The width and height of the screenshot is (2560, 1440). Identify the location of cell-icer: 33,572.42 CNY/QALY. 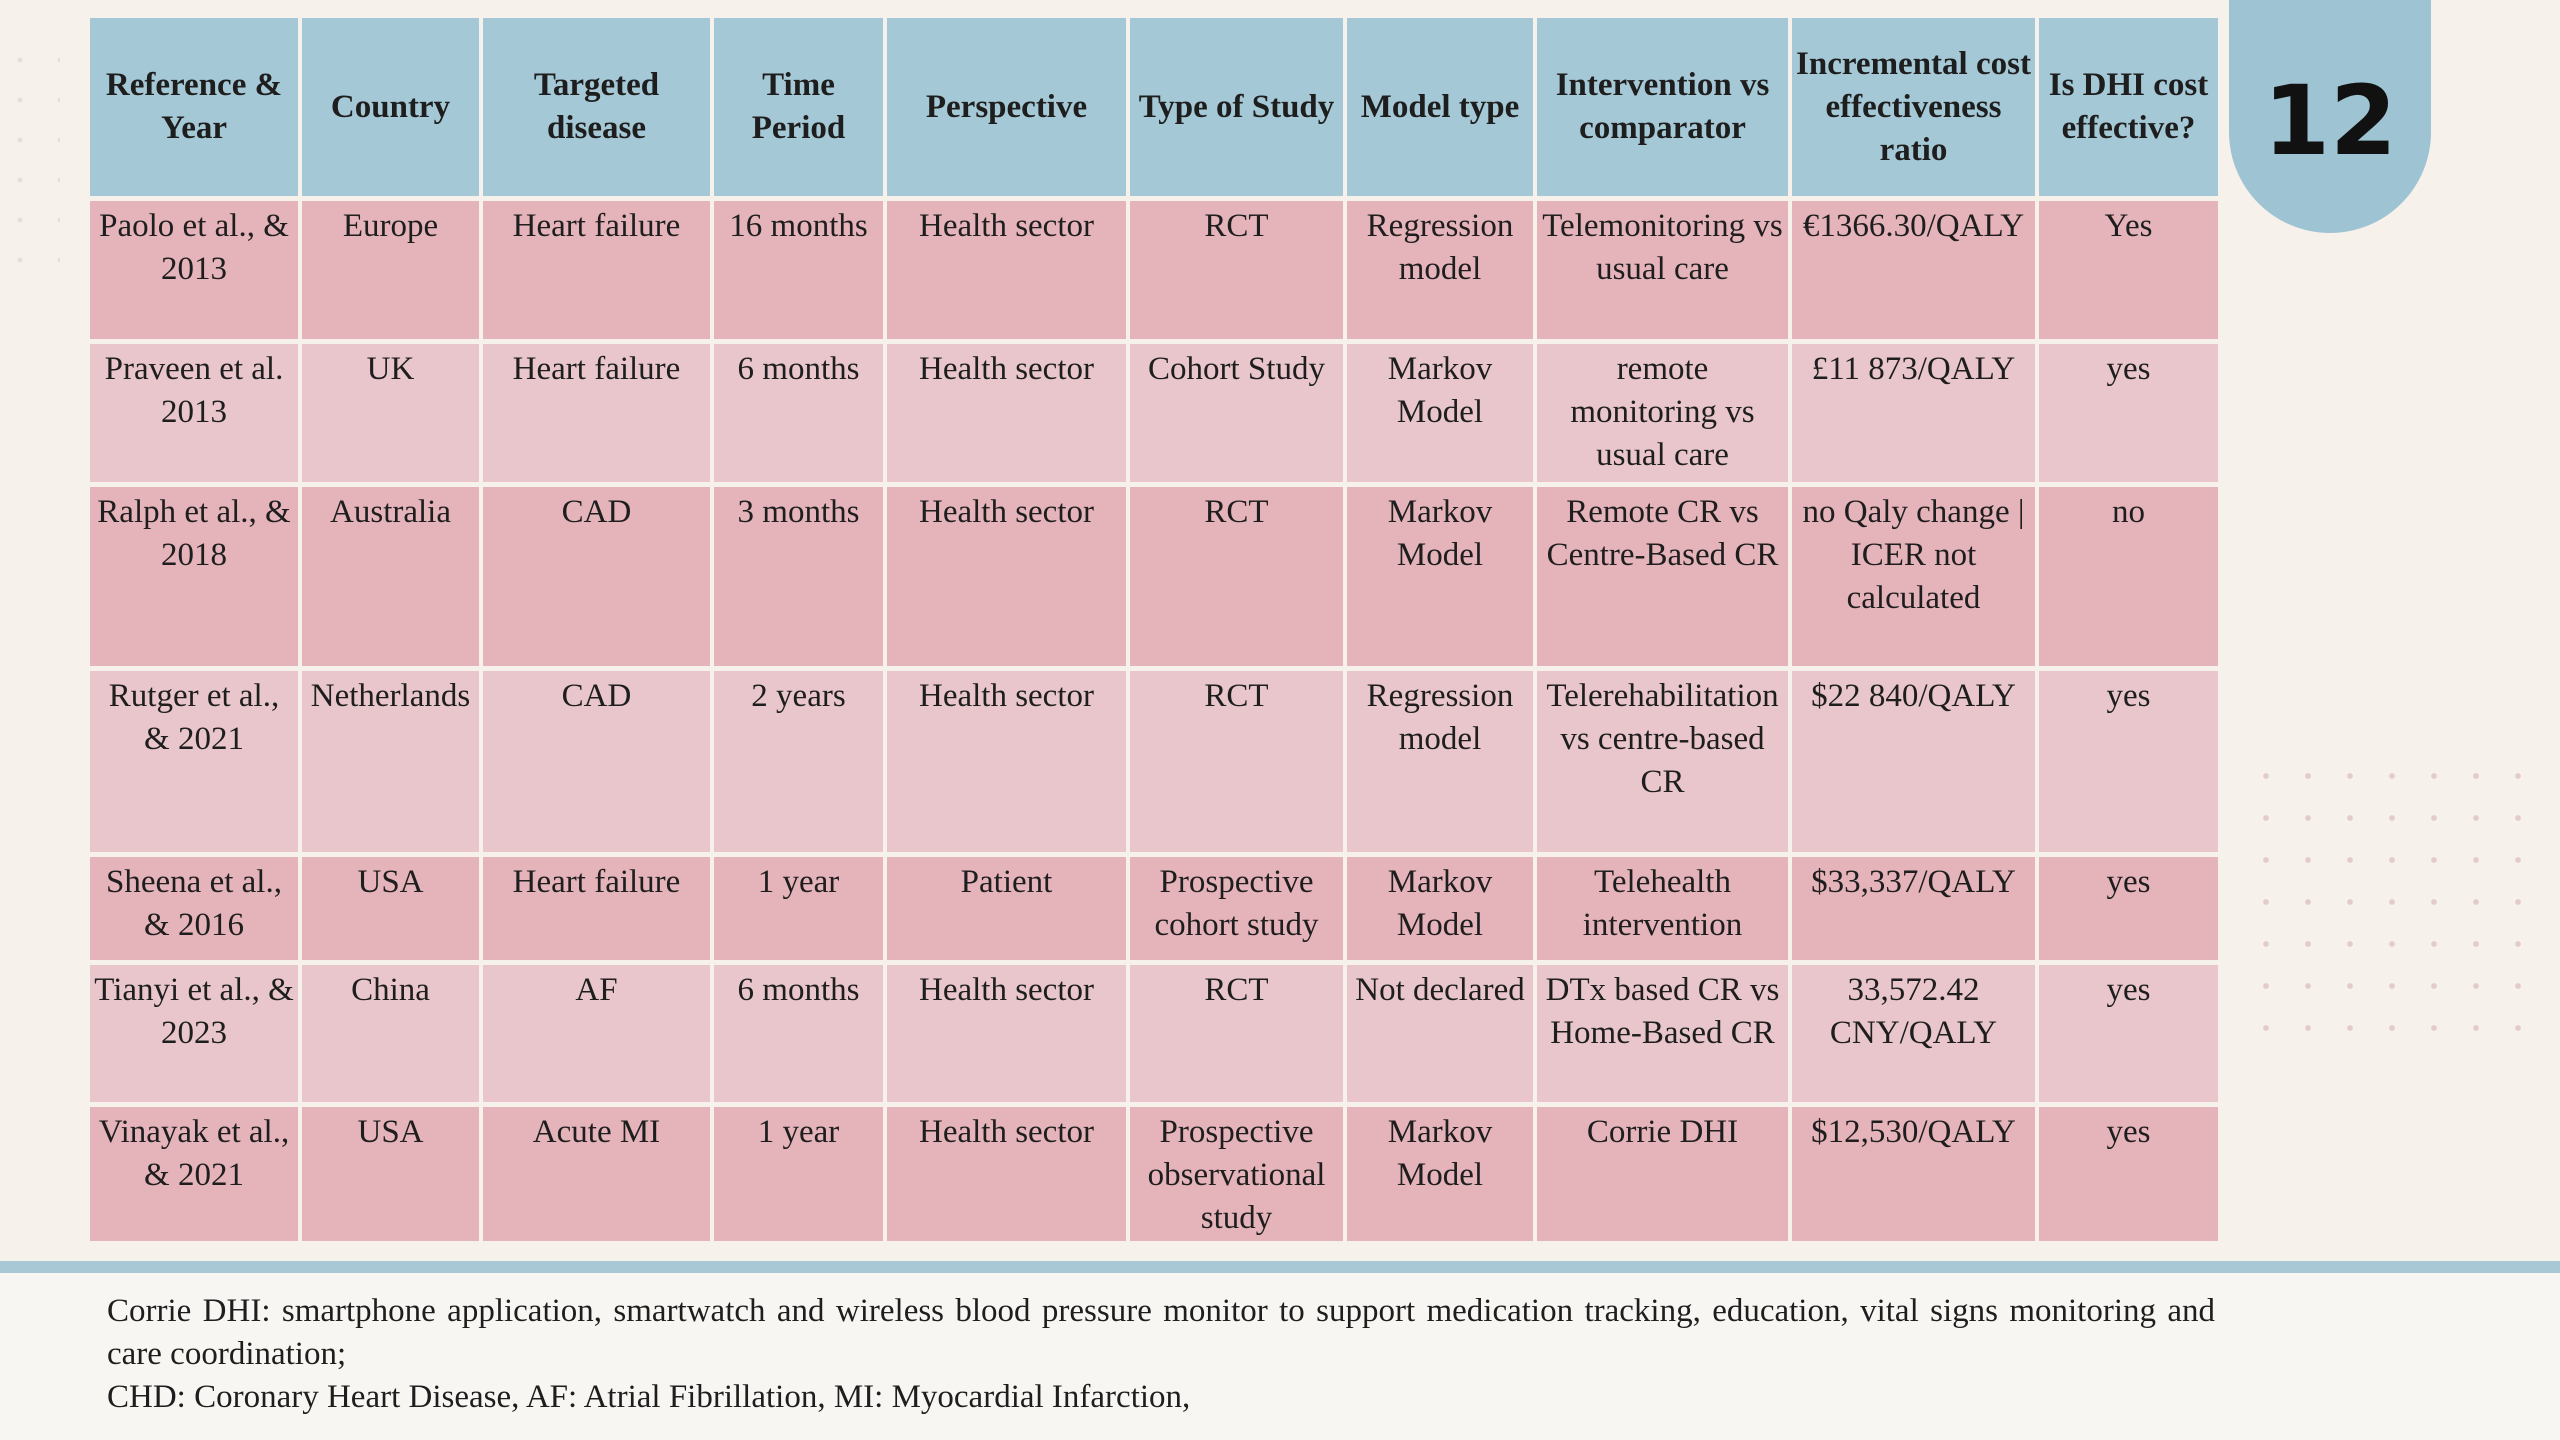
(1913, 1034).